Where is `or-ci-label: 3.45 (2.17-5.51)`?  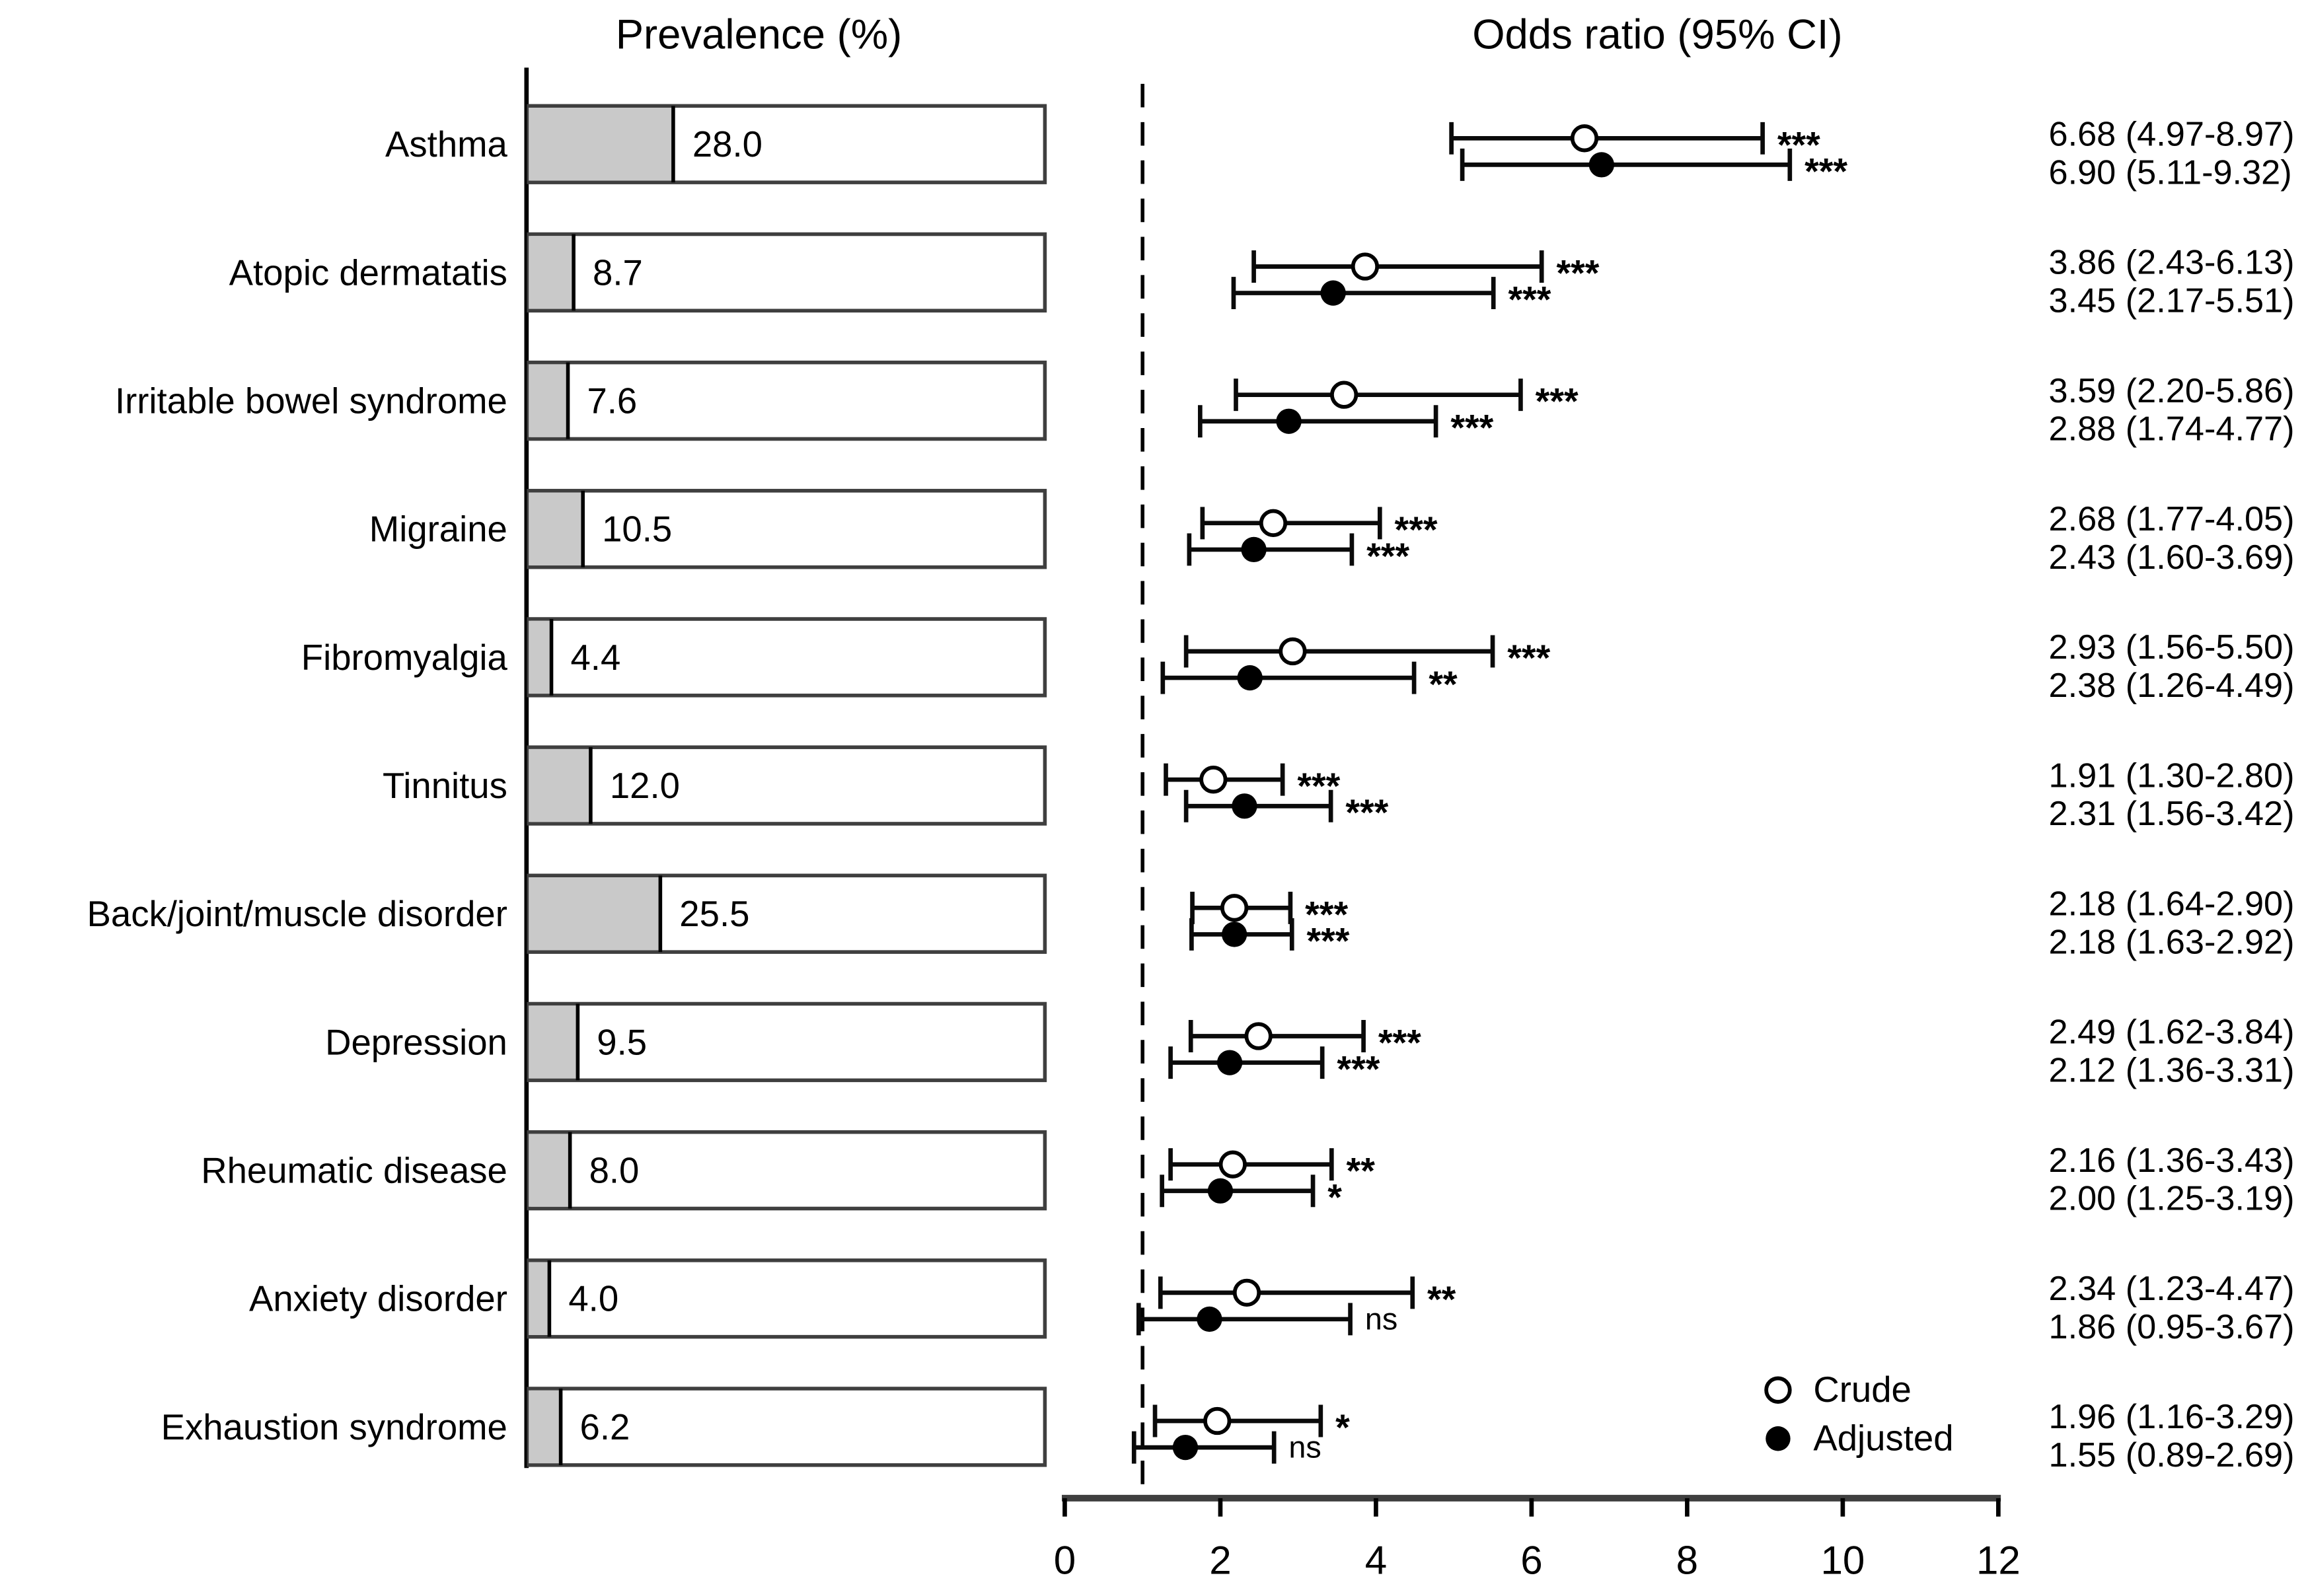 or-ci-label: 3.45 (2.17-5.51) is located at coordinates (2171, 301).